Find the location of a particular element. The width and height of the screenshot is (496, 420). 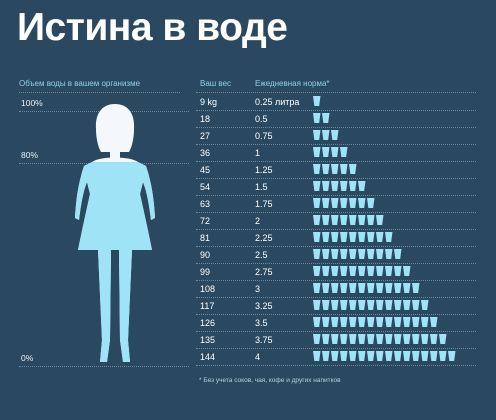

weight-value: 126 is located at coordinates (208, 323).